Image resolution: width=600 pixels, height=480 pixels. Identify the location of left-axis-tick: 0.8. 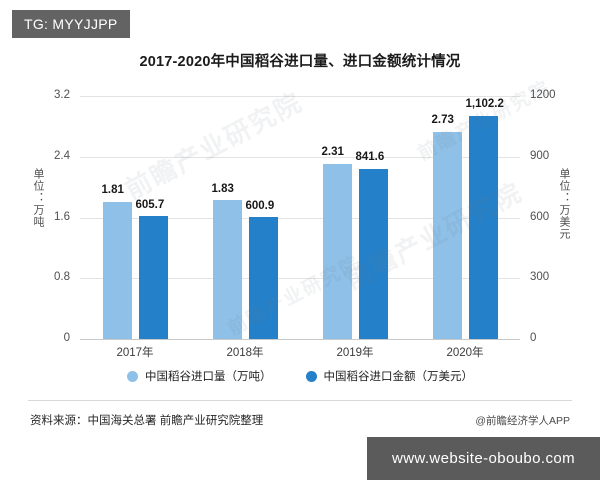
(62, 277).